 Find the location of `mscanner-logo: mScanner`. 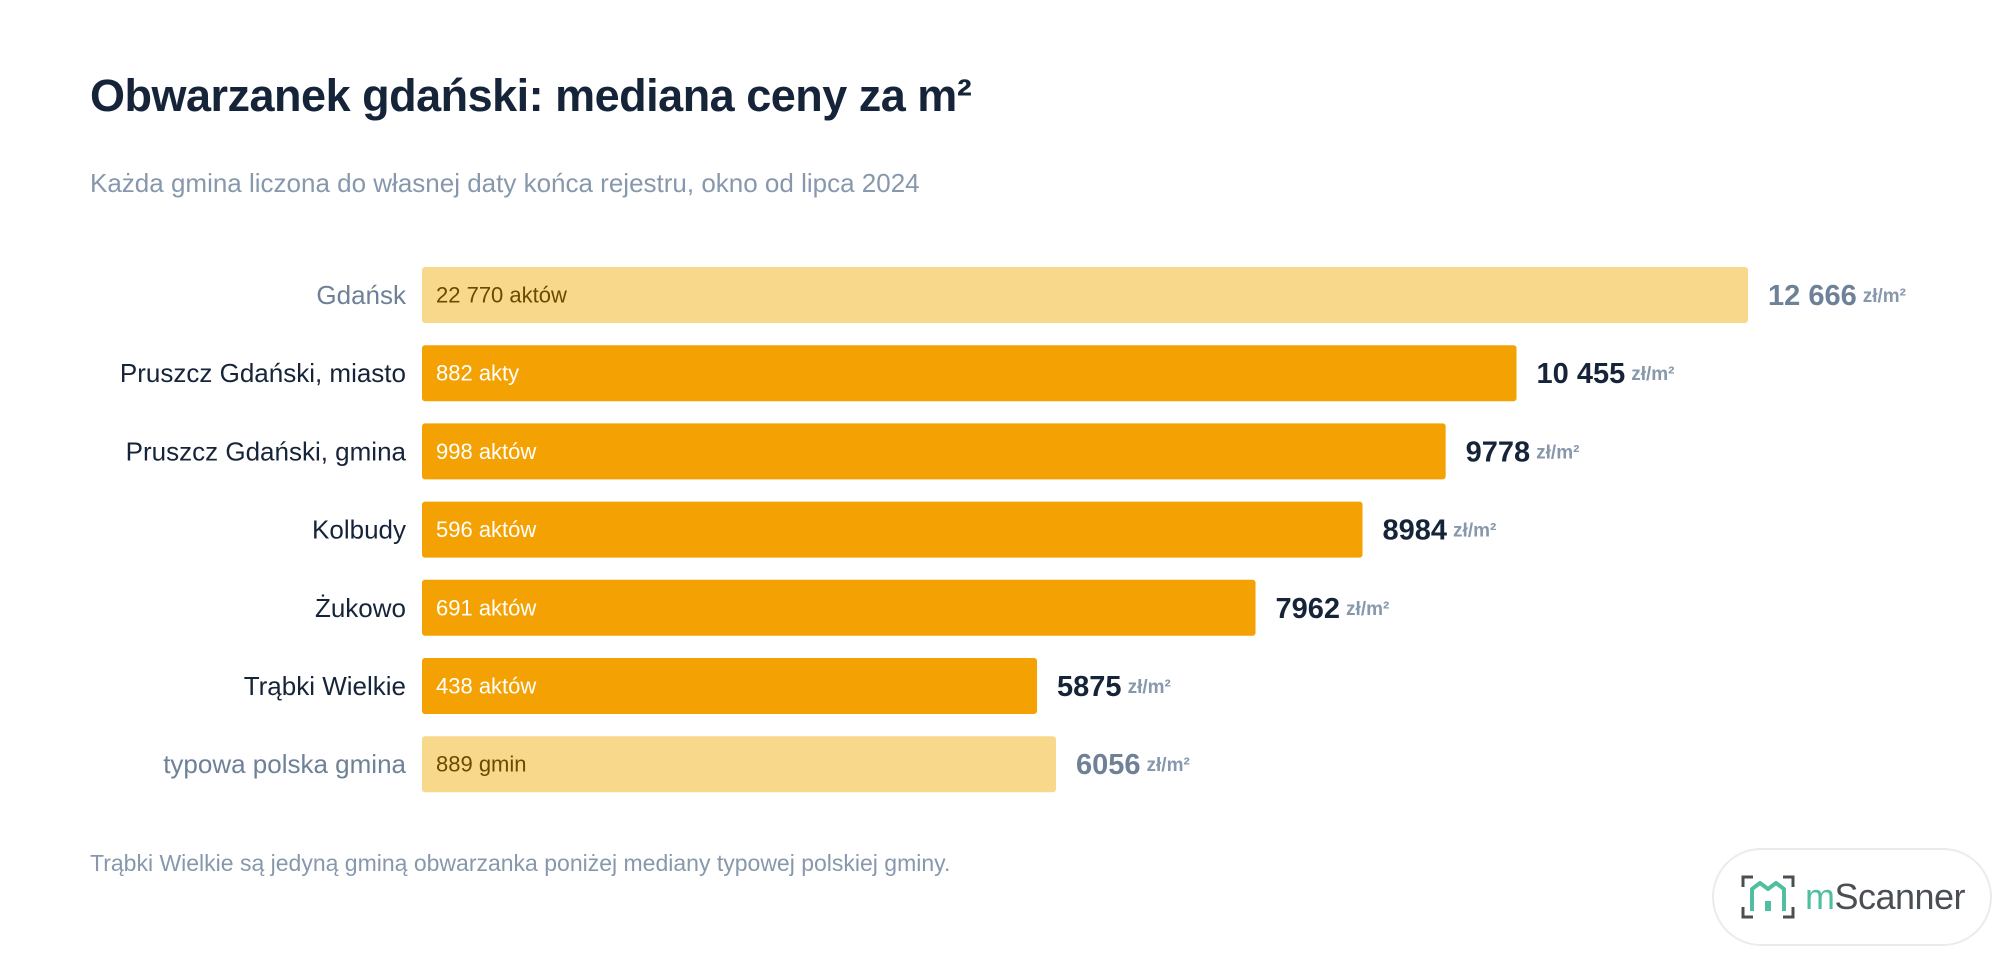

mscanner-logo: mScanner is located at coordinates (1852, 897).